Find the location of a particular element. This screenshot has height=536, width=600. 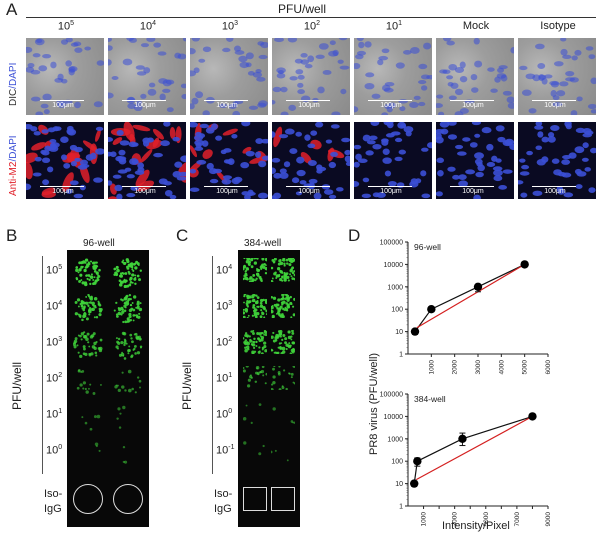

y-tick-label: 10000 is located at coordinates (394, 417).